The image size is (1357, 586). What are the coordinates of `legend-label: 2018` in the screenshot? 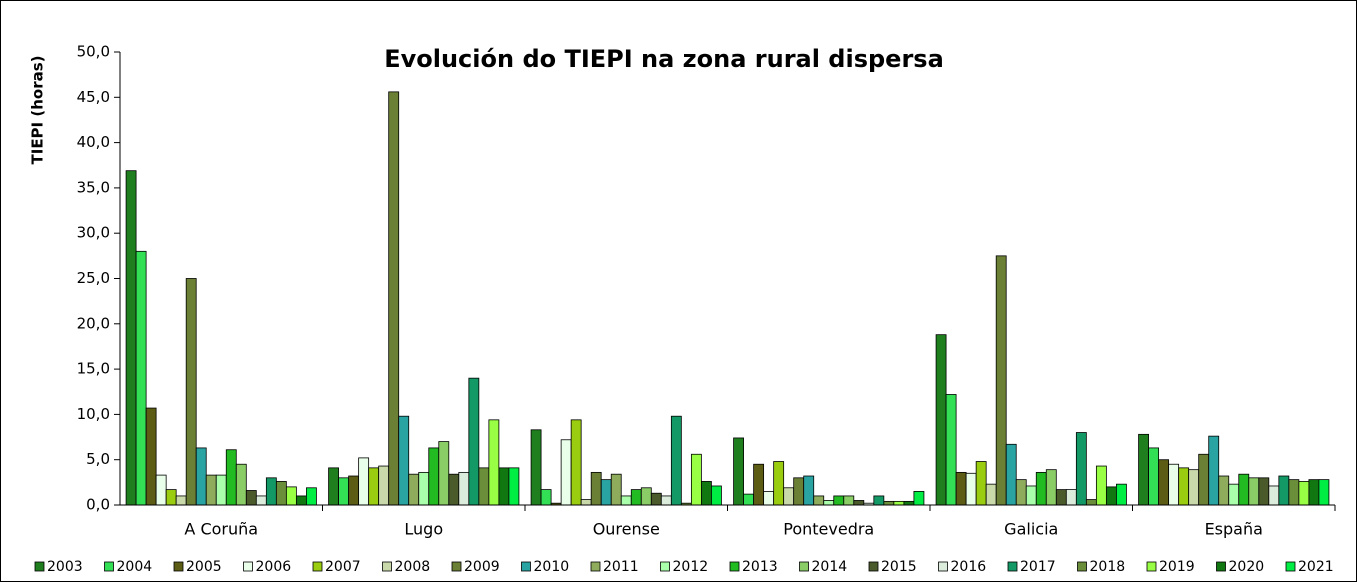 It's located at (1108, 567).